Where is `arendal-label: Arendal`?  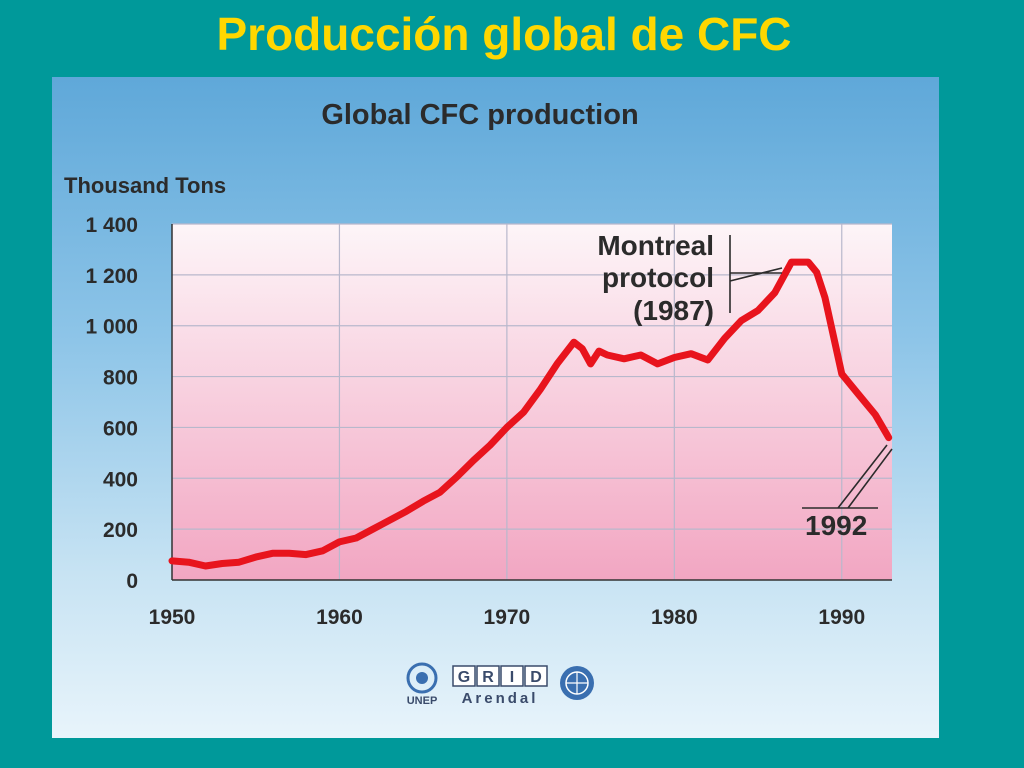 arendal-label: Arendal is located at coordinates (500, 698).